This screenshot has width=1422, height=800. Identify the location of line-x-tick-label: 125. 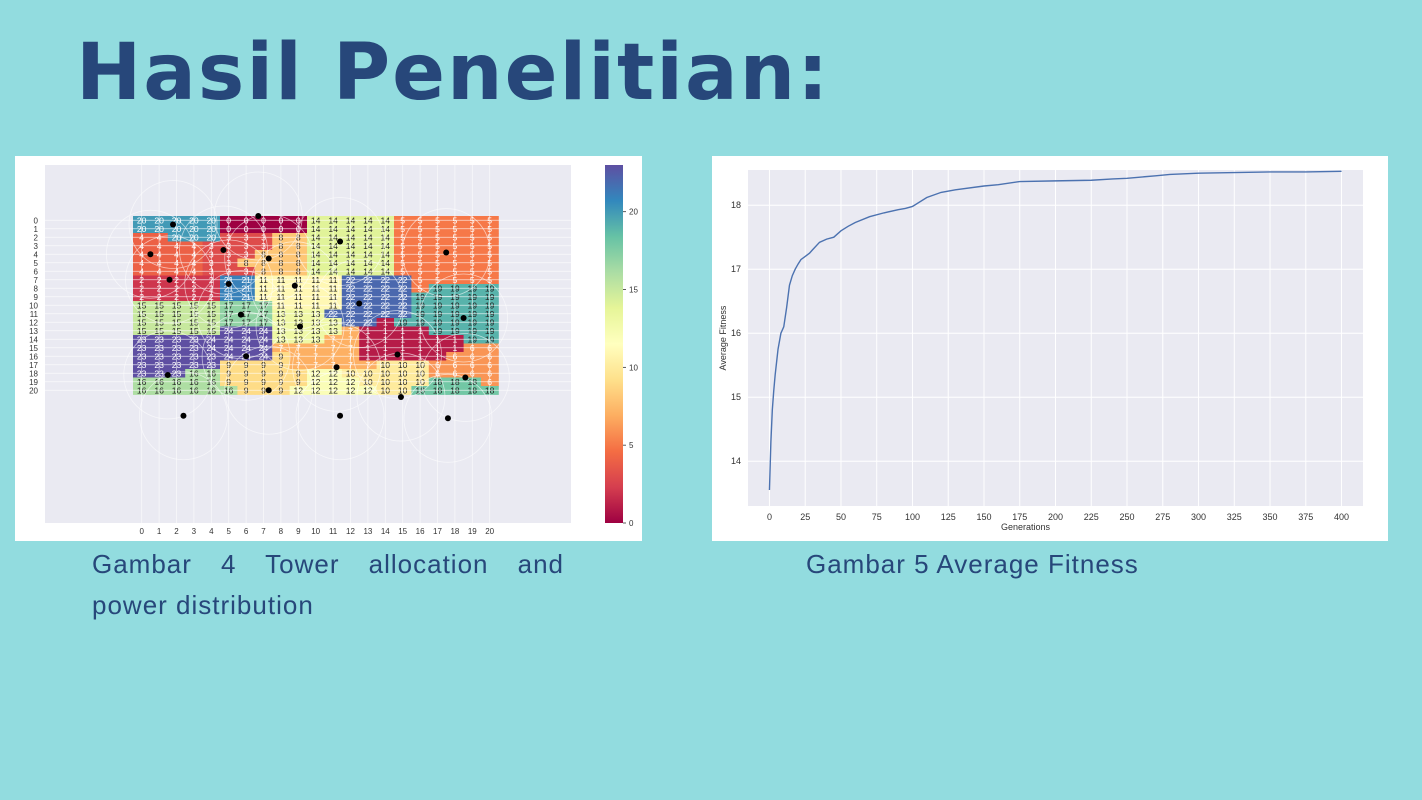
(948, 517).